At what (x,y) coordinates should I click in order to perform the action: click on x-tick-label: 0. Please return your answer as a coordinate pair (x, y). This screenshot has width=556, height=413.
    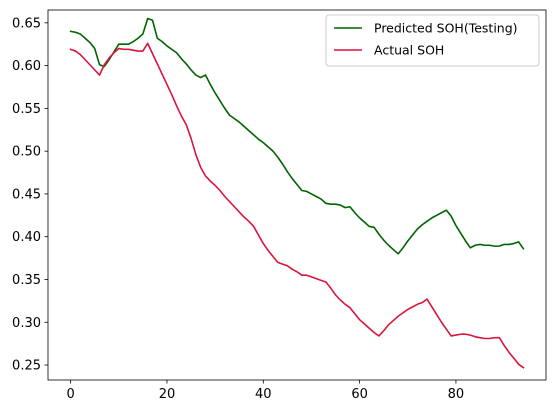
    Looking at the image, I should click on (70, 394).